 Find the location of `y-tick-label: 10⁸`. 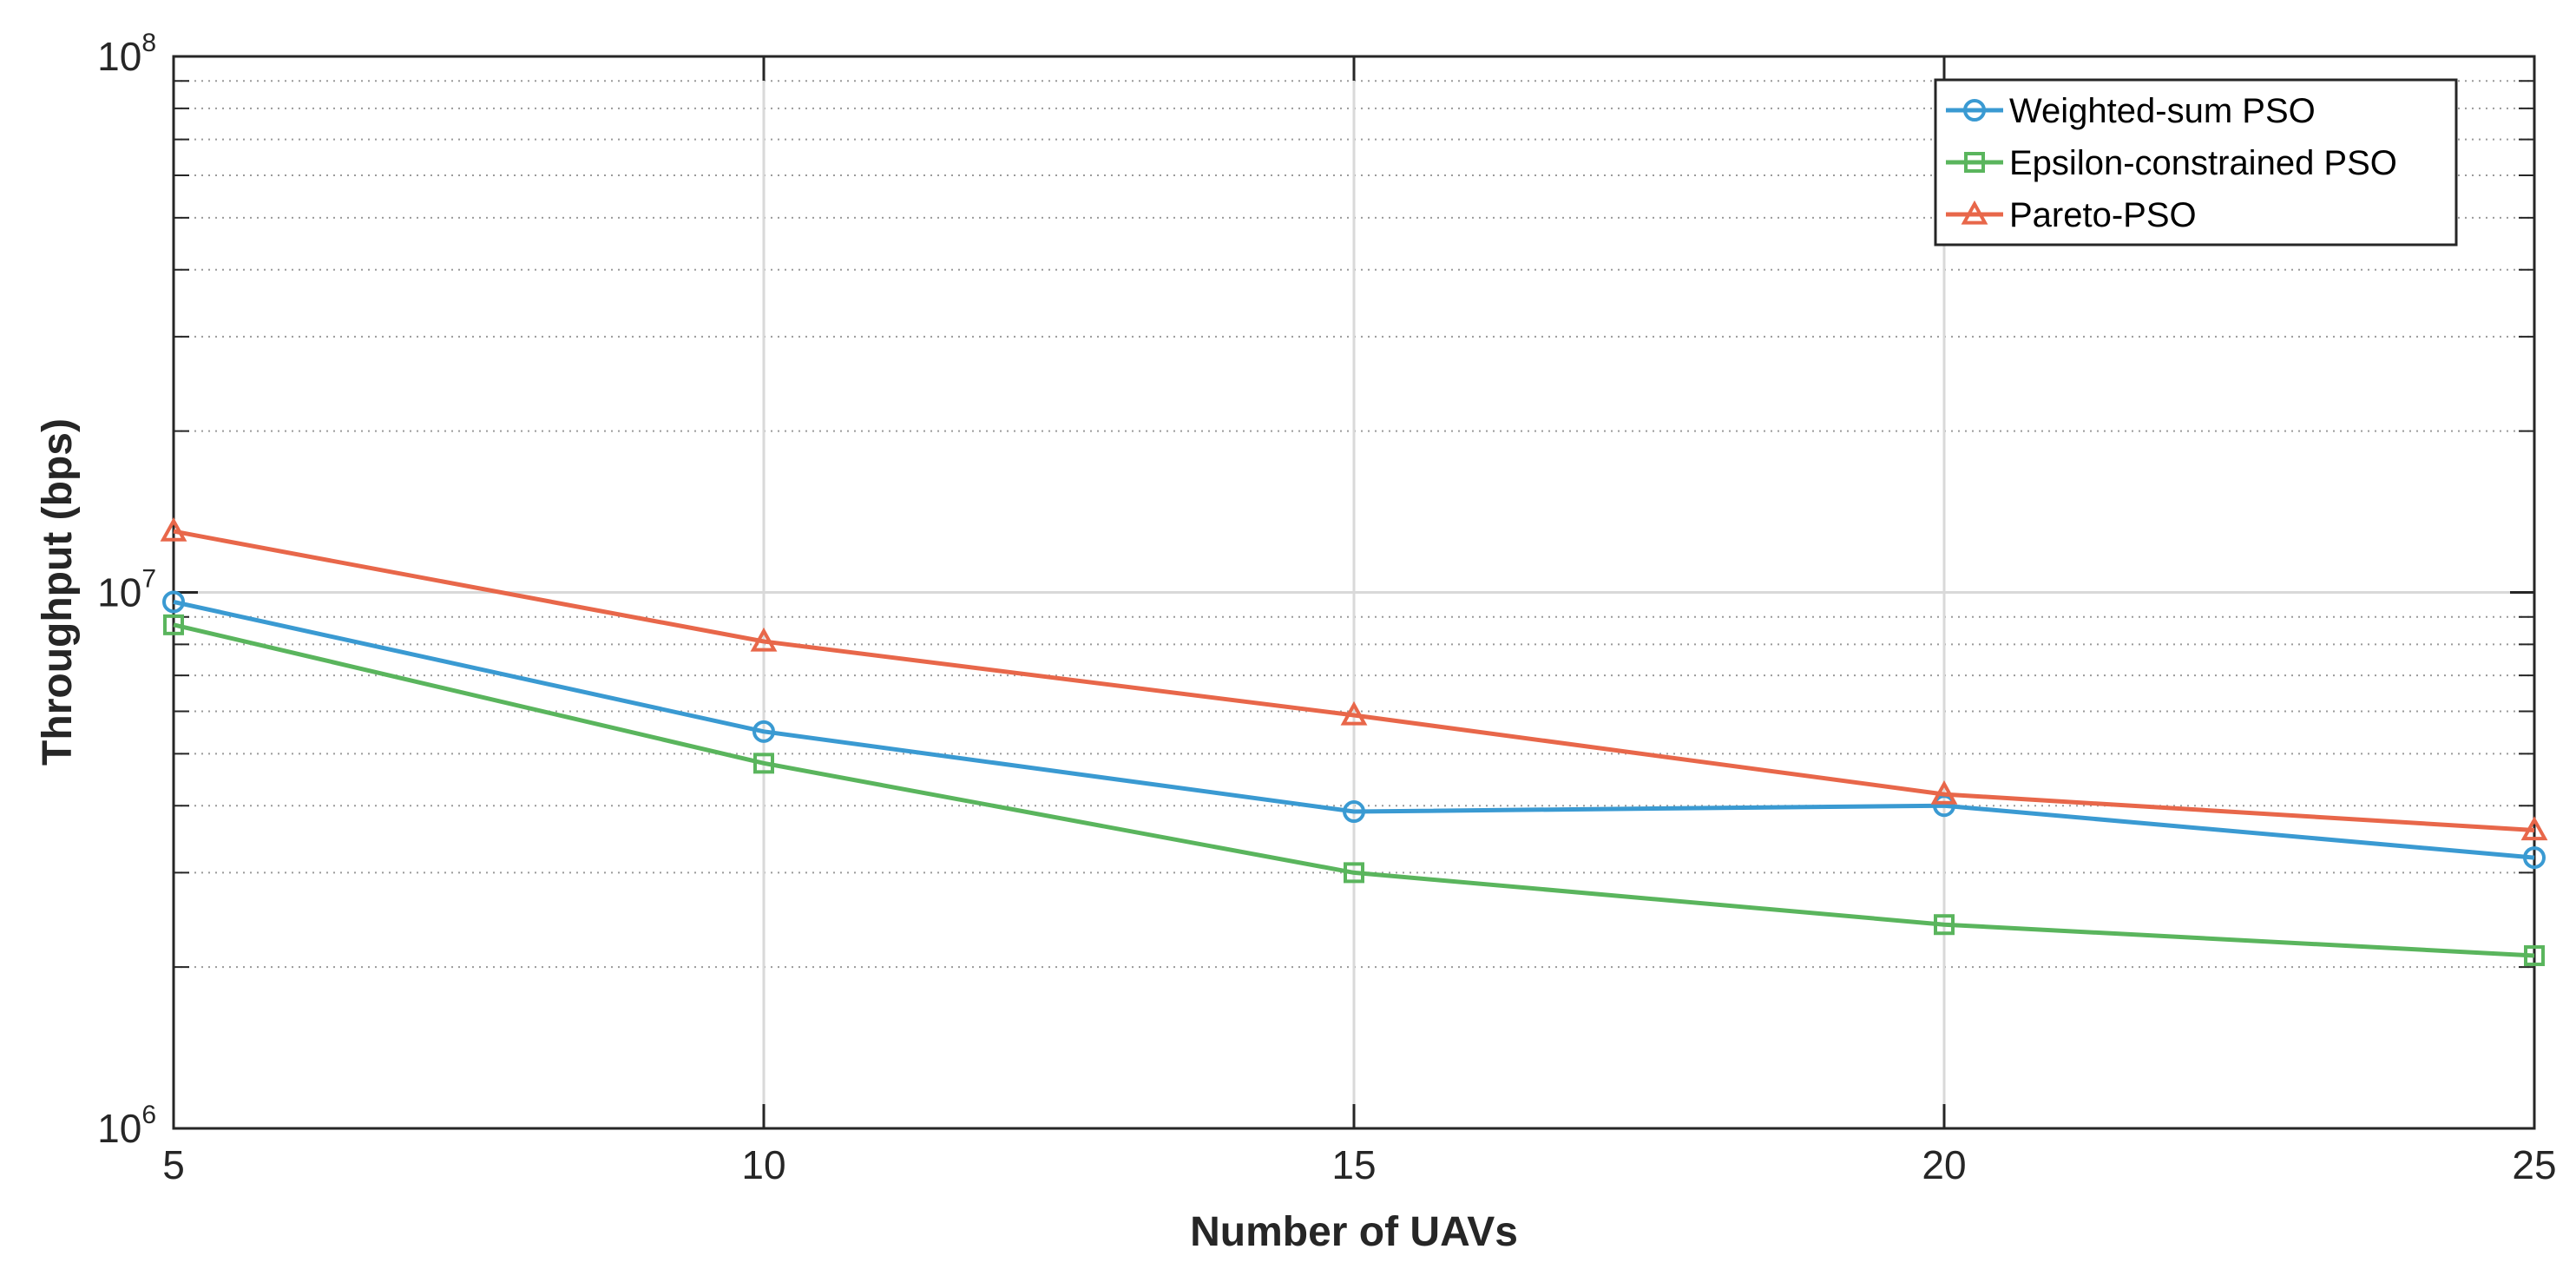

y-tick-label: 10⁸ is located at coordinates (126, 54).